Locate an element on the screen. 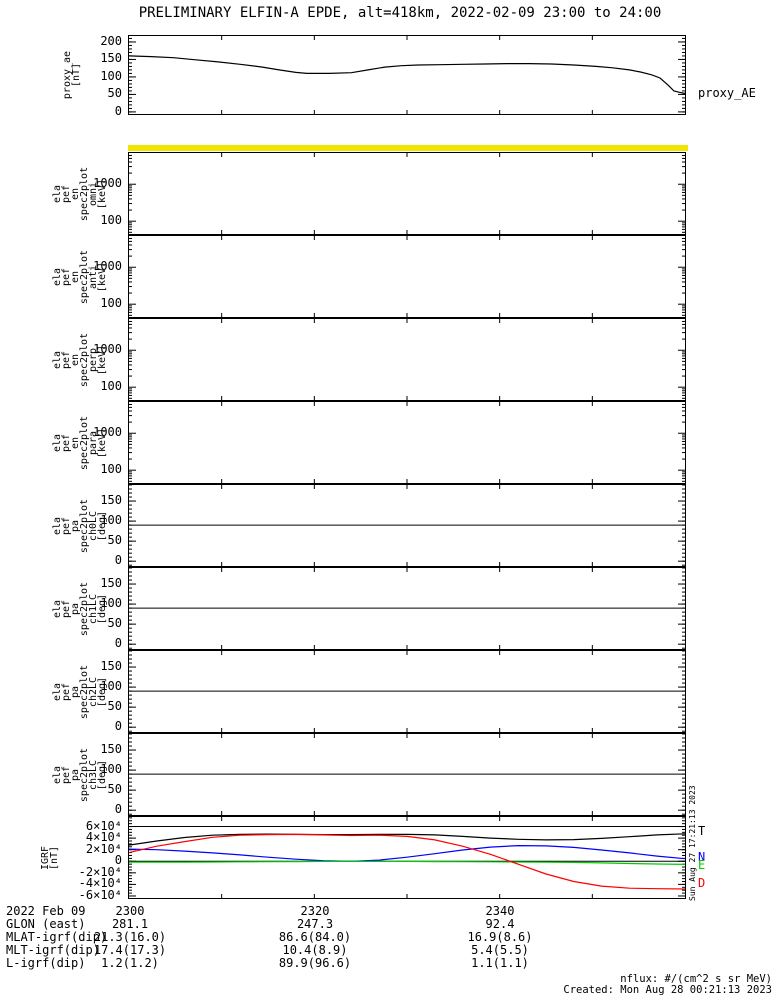  panel-pa-ch0lc-canvas is located at coordinates (407, 525).